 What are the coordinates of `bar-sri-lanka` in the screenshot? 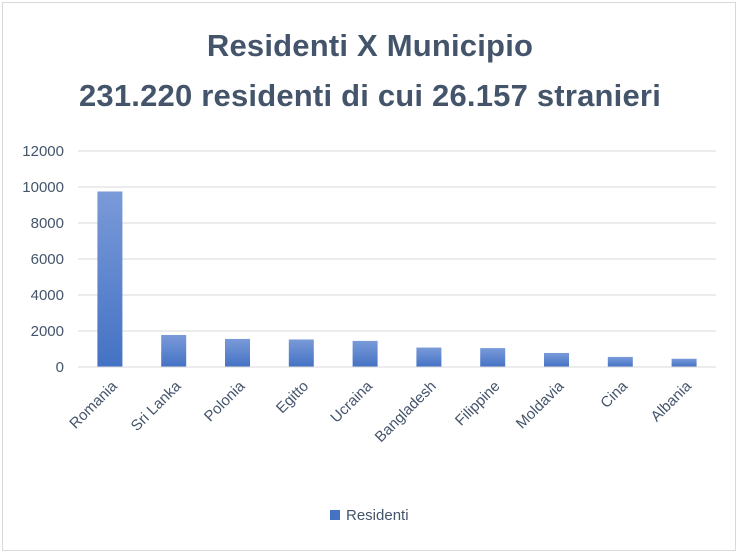 It's located at (174, 350).